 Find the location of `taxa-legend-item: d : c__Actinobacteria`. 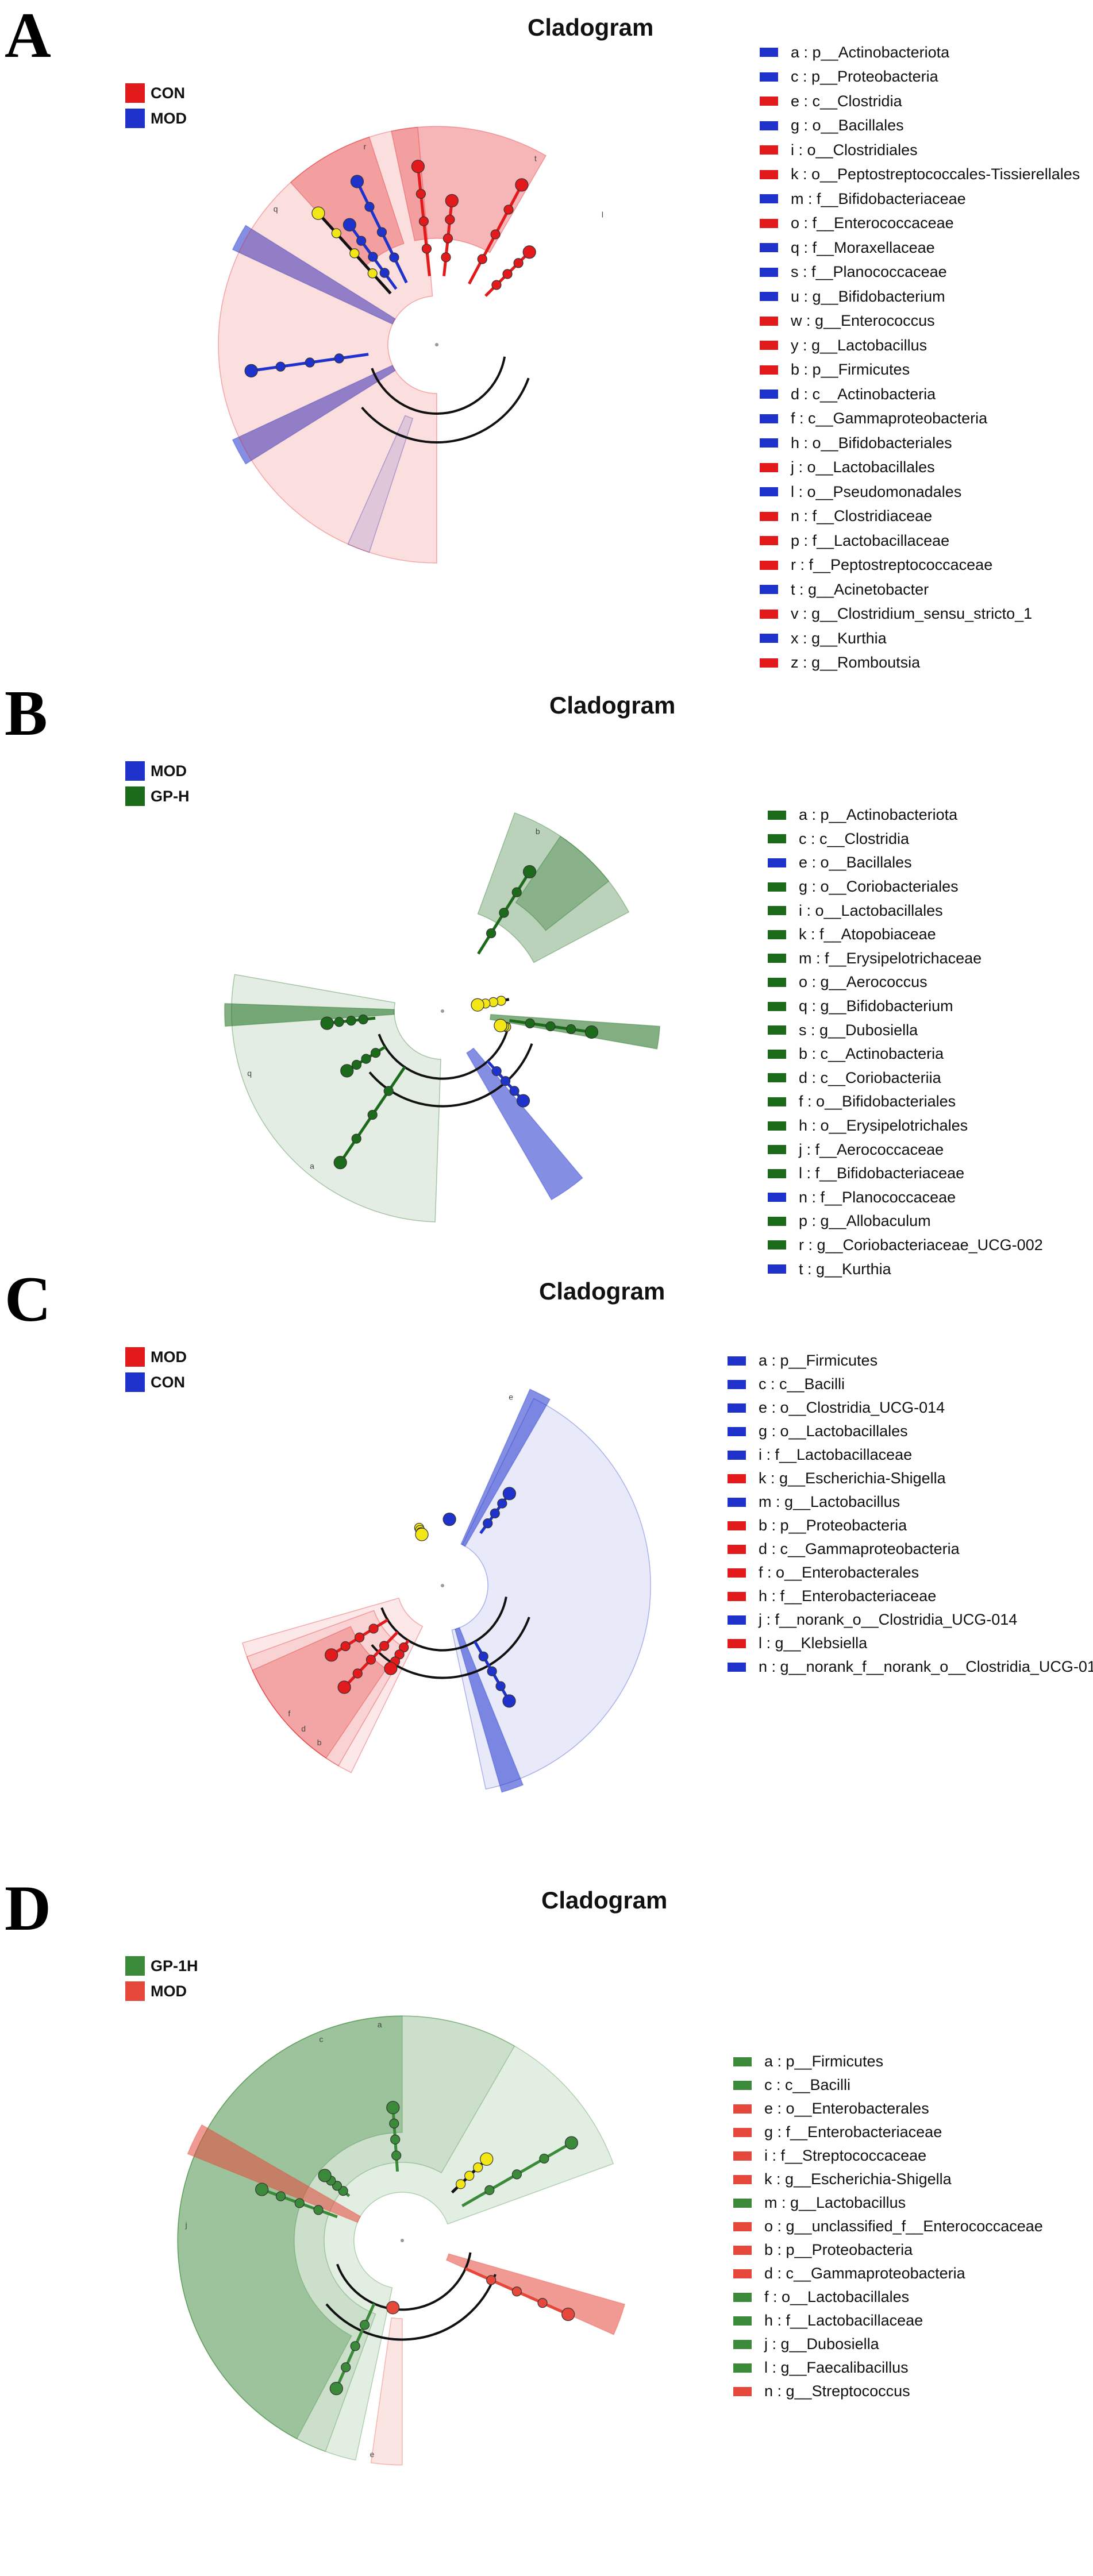

taxa-legend-item: d : c__Actinobacteria is located at coordinates (920, 394).